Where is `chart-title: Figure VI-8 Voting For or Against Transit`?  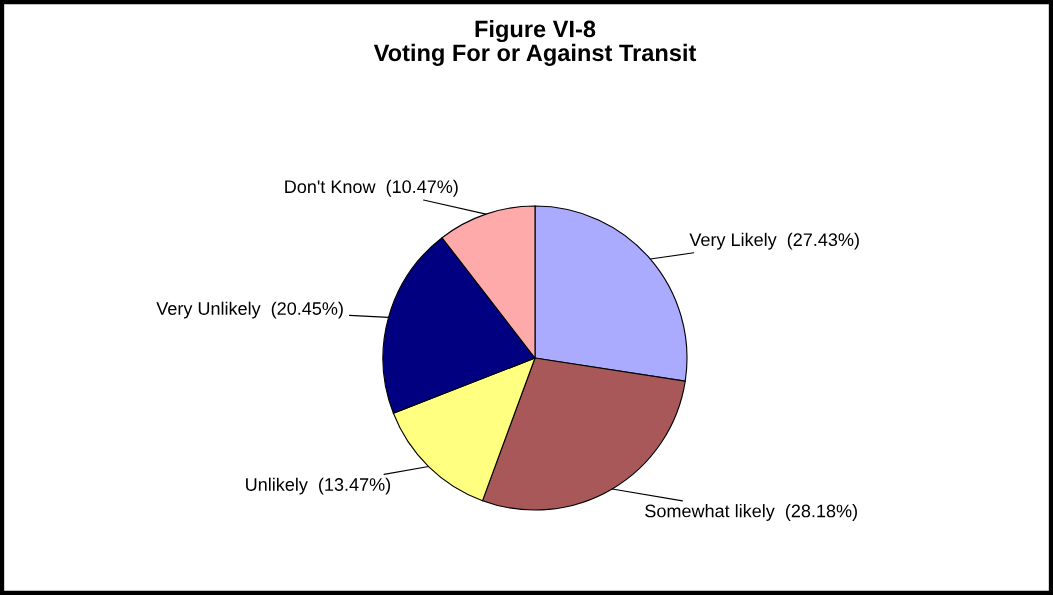 chart-title: Figure VI-8 Voting For or Against Transit is located at coordinates (535, 43).